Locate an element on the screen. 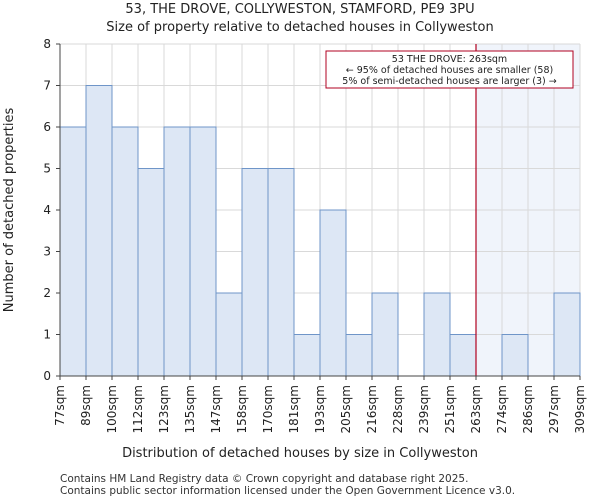  bar-89sqm is located at coordinates (99, 231).